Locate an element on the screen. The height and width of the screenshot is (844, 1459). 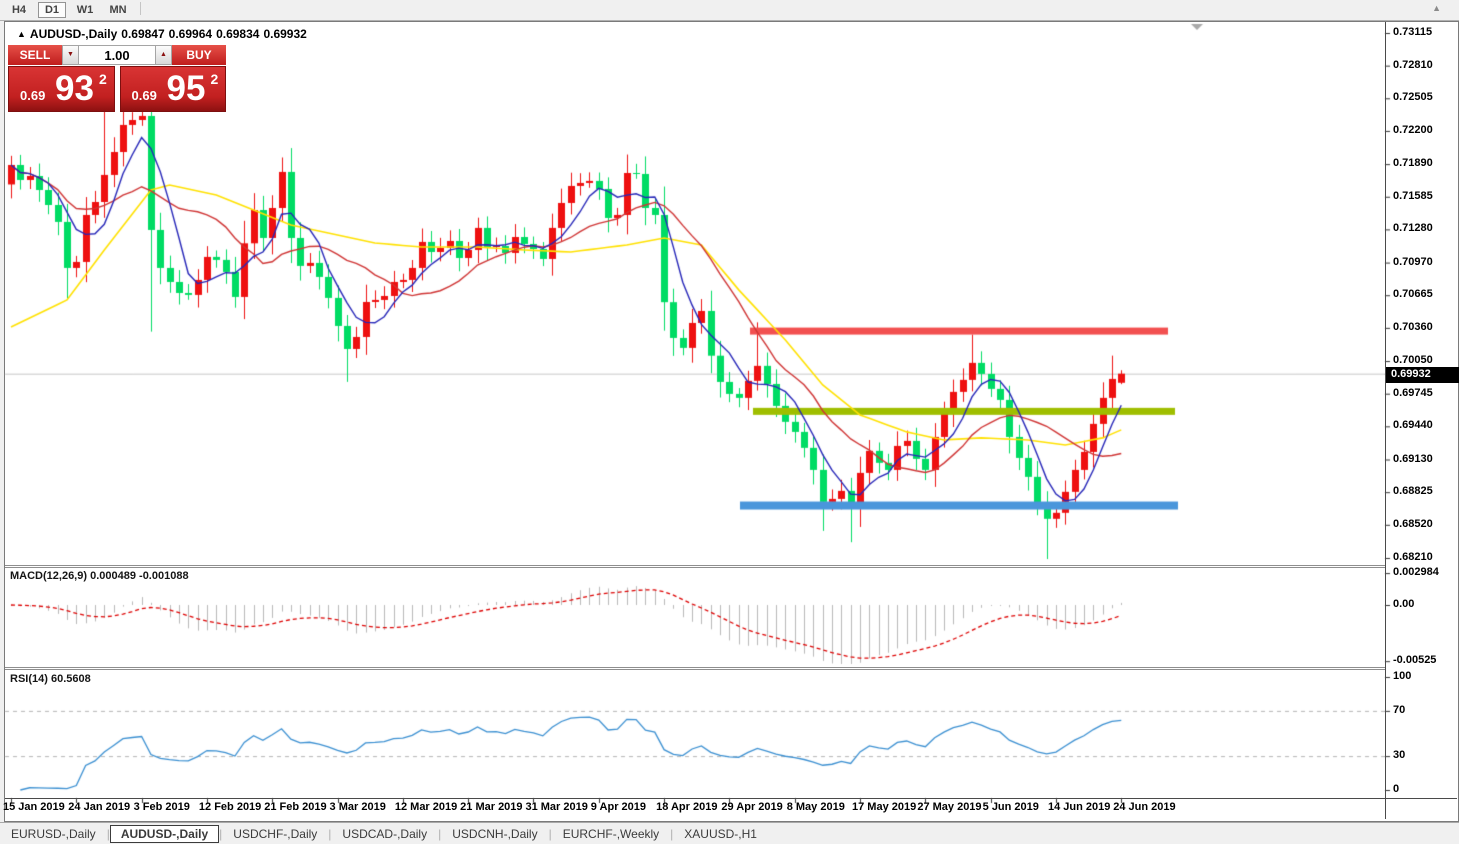
sell-price-box: 0.69 93 2 is located at coordinates (61, 89).